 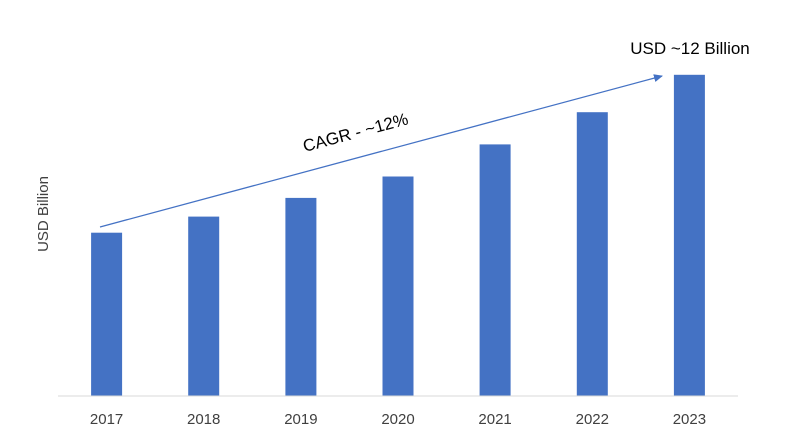 What do you see at coordinates (398, 286) in the screenshot?
I see `bar-2020` at bounding box center [398, 286].